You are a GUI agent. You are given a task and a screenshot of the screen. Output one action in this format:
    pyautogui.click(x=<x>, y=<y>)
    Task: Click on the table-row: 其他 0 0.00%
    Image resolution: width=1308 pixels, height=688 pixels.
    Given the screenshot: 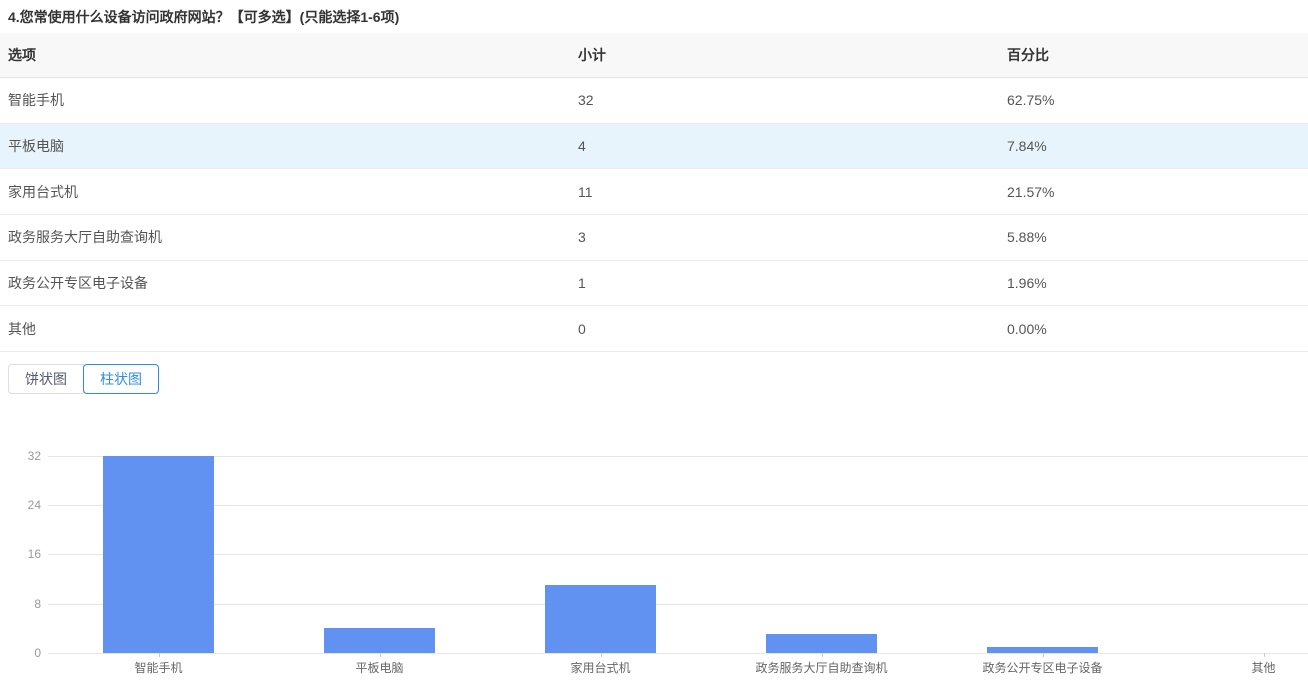 What is the action you would take?
    pyautogui.click(x=654, y=329)
    